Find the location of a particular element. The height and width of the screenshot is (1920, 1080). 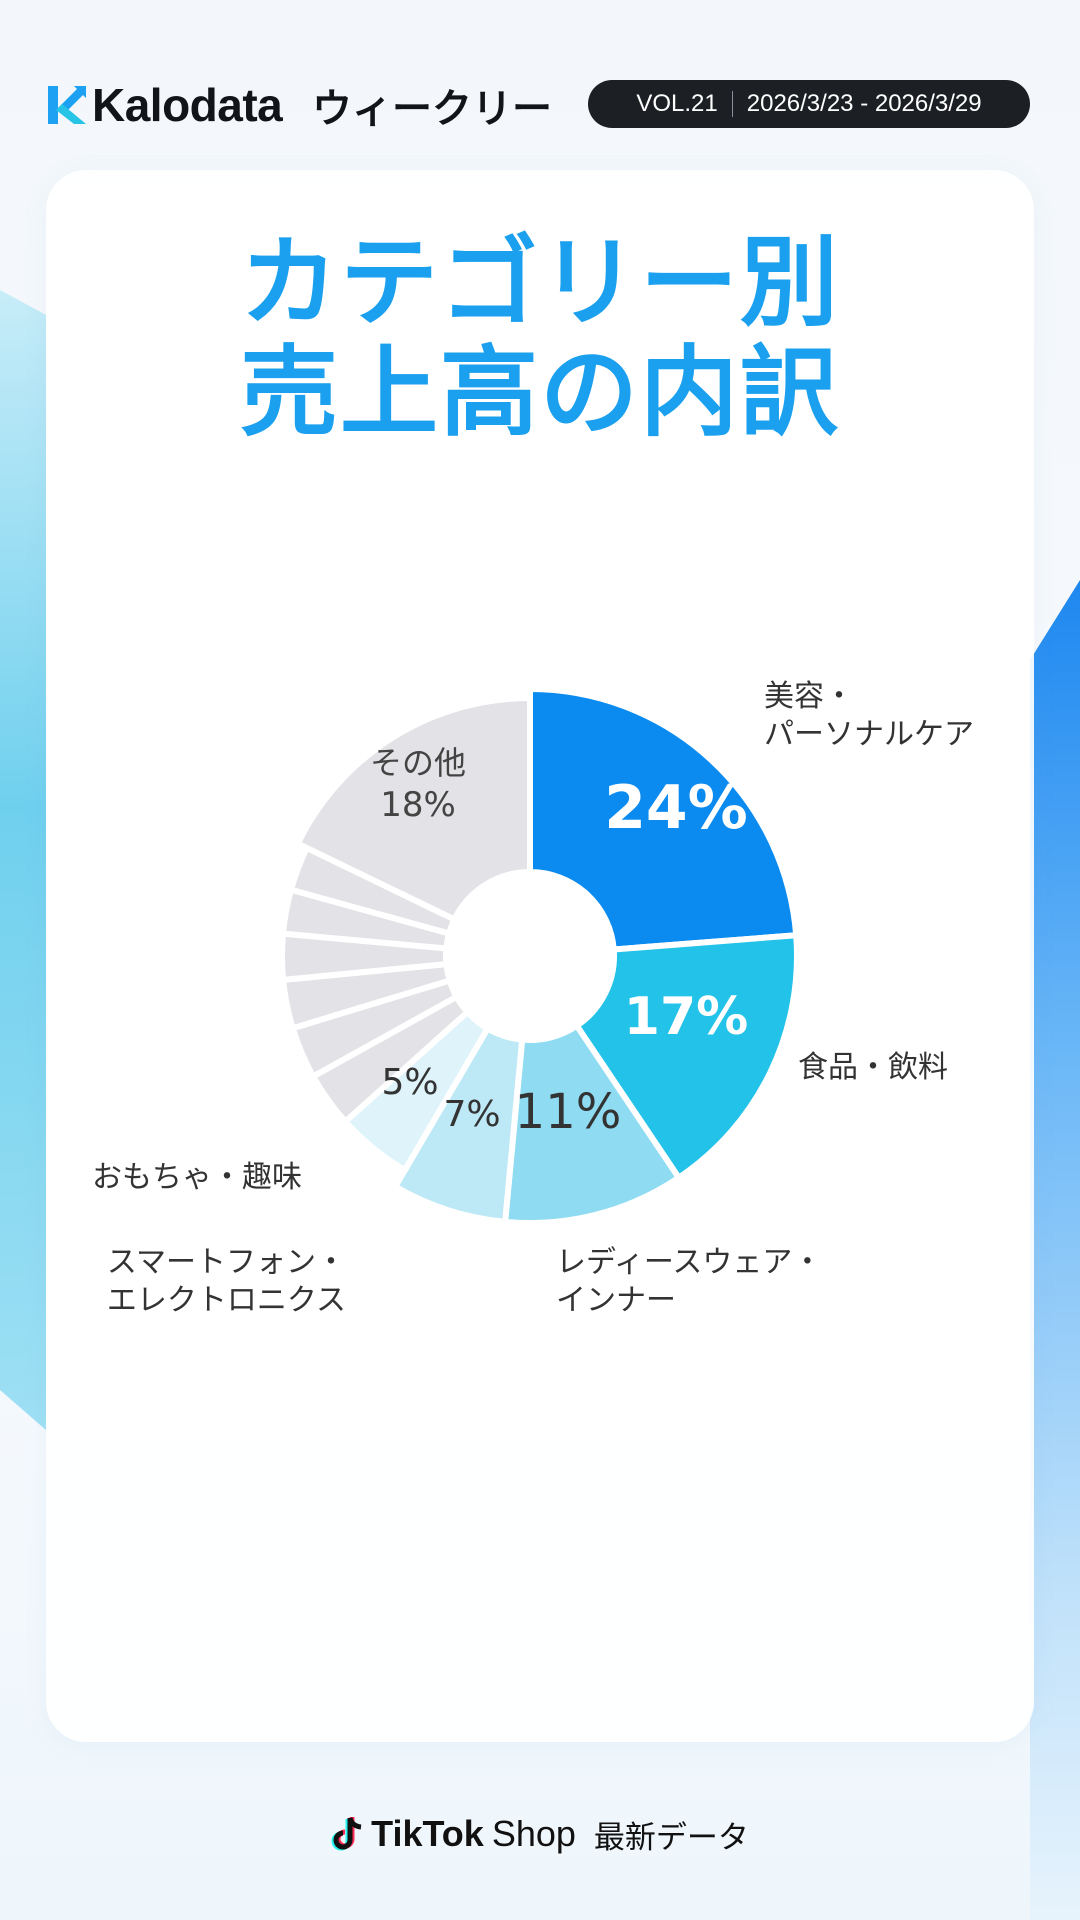

footer: TikTok Shop 最新データ is located at coordinates (540, 1834).